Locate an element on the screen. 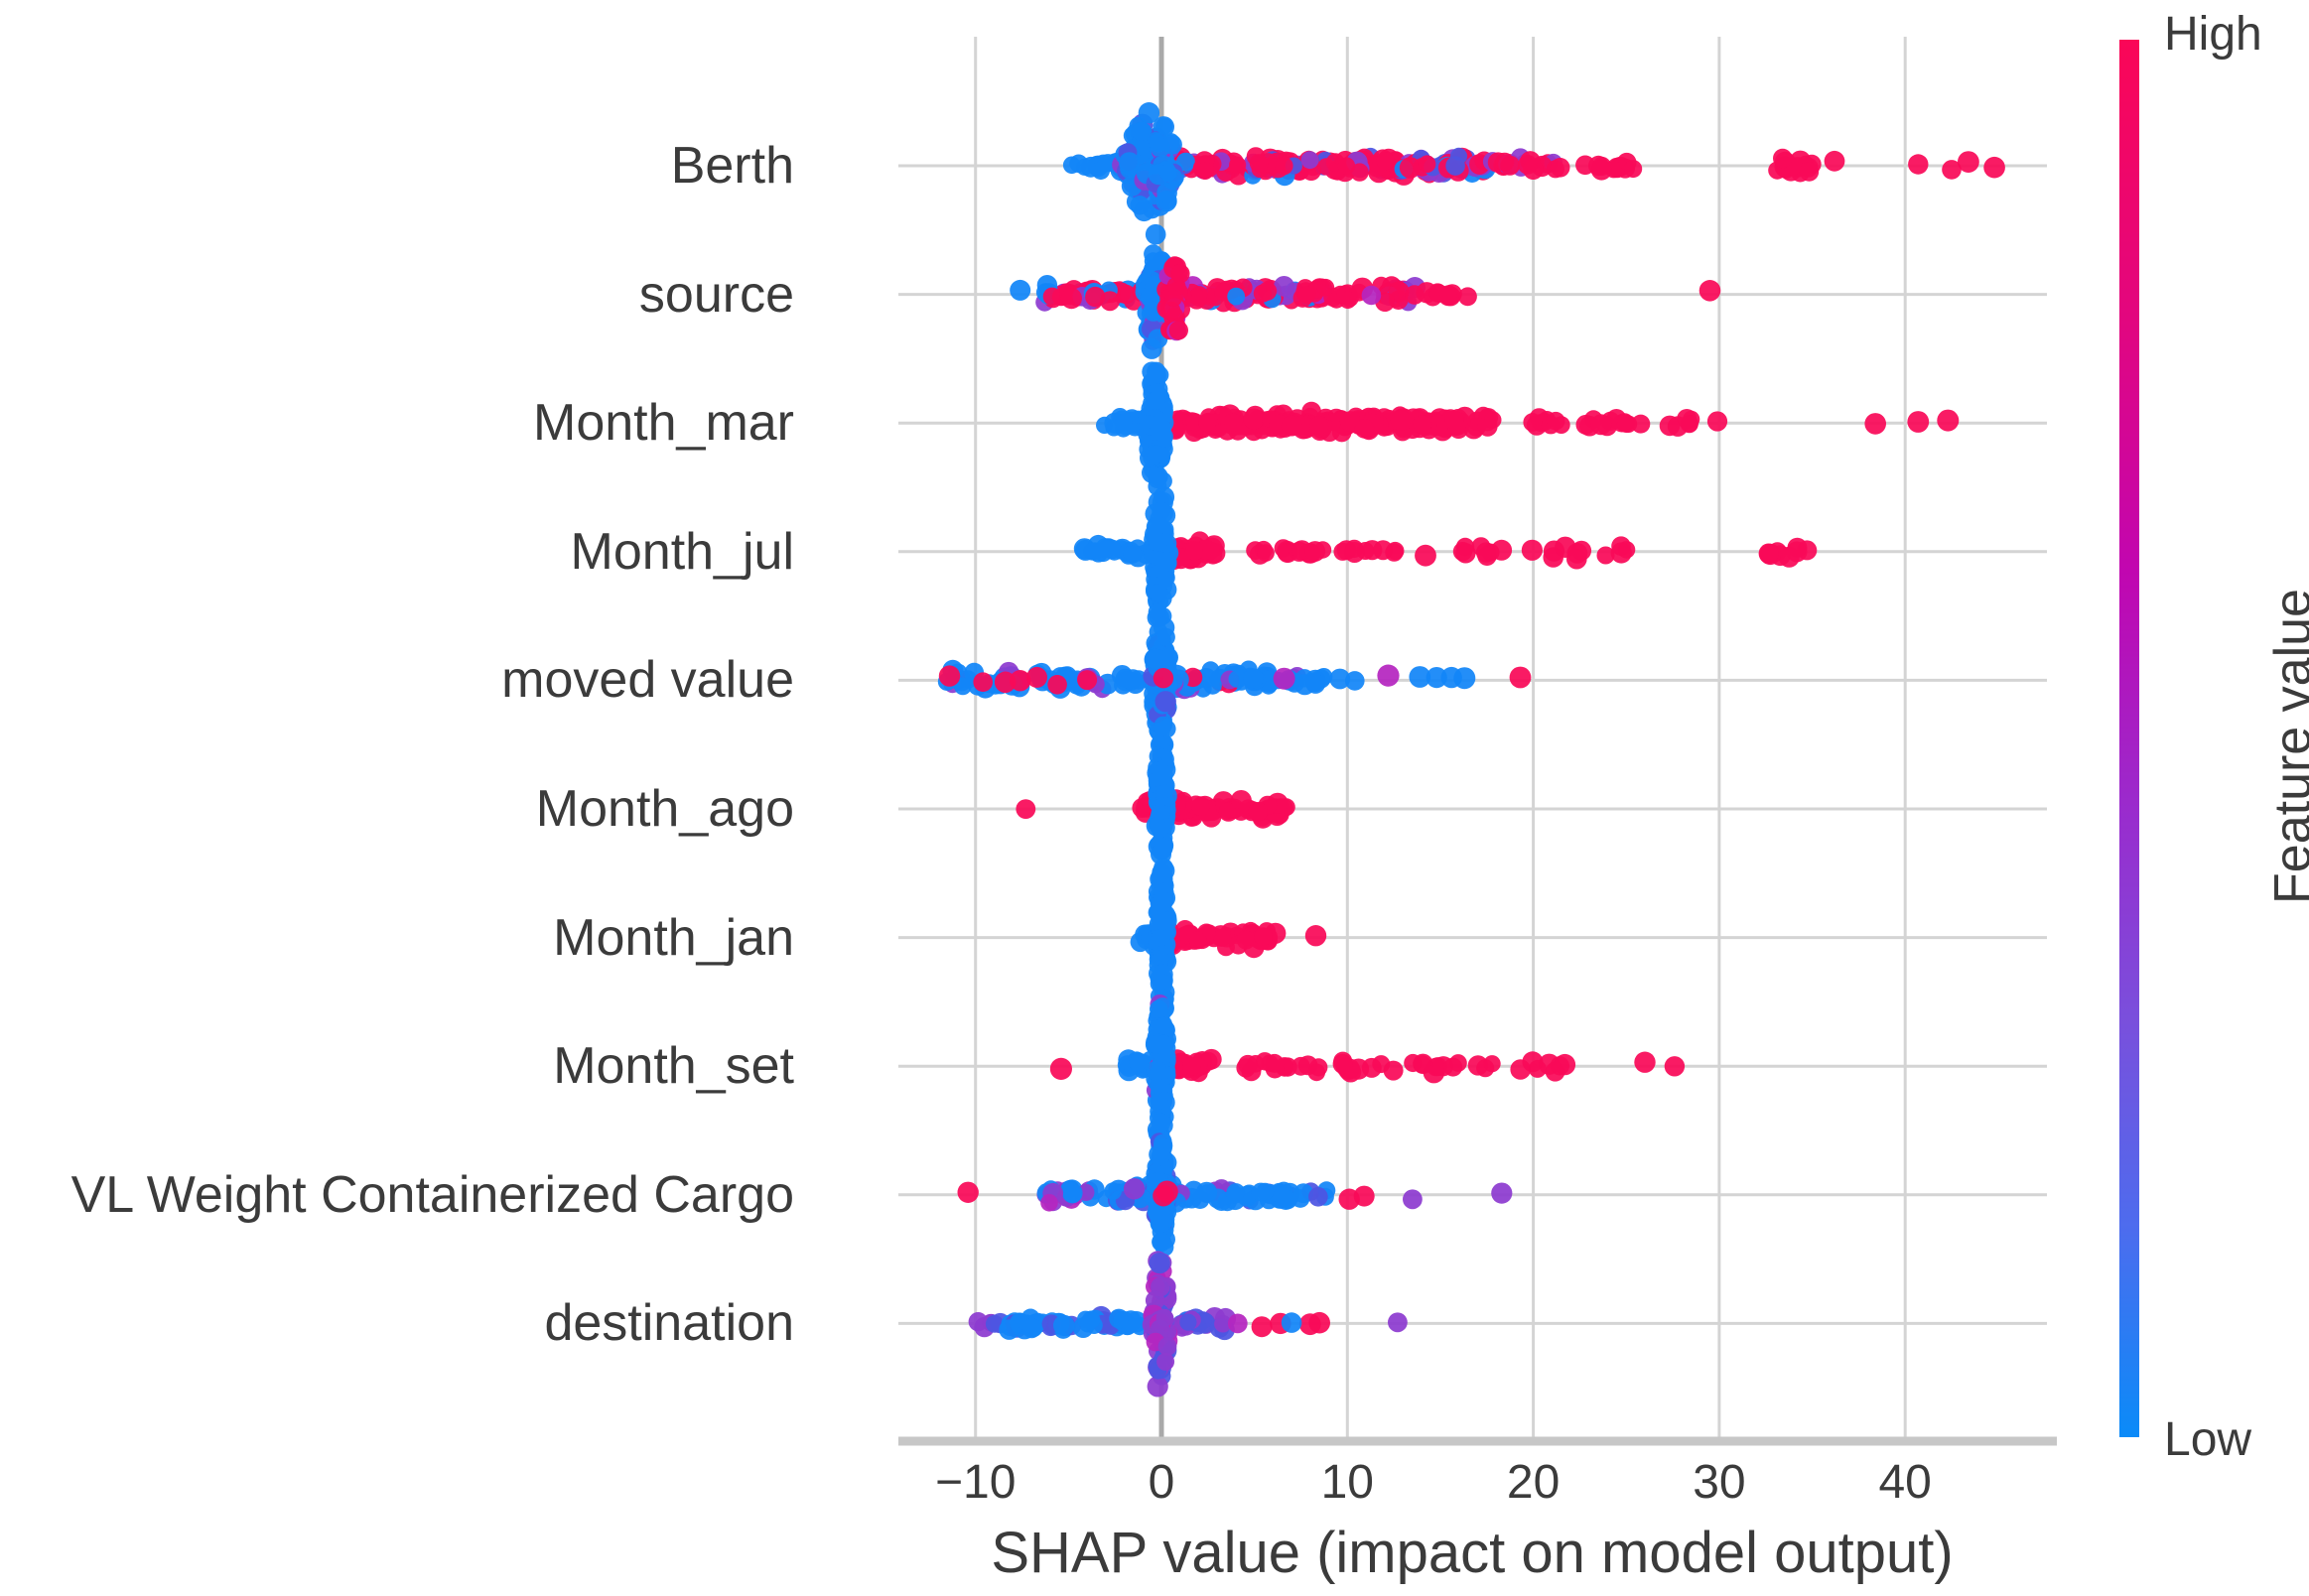 This screenshot has height=1596, width=2309. feature-label-month-jul: Month_jul is located at coordinates (682, 551).